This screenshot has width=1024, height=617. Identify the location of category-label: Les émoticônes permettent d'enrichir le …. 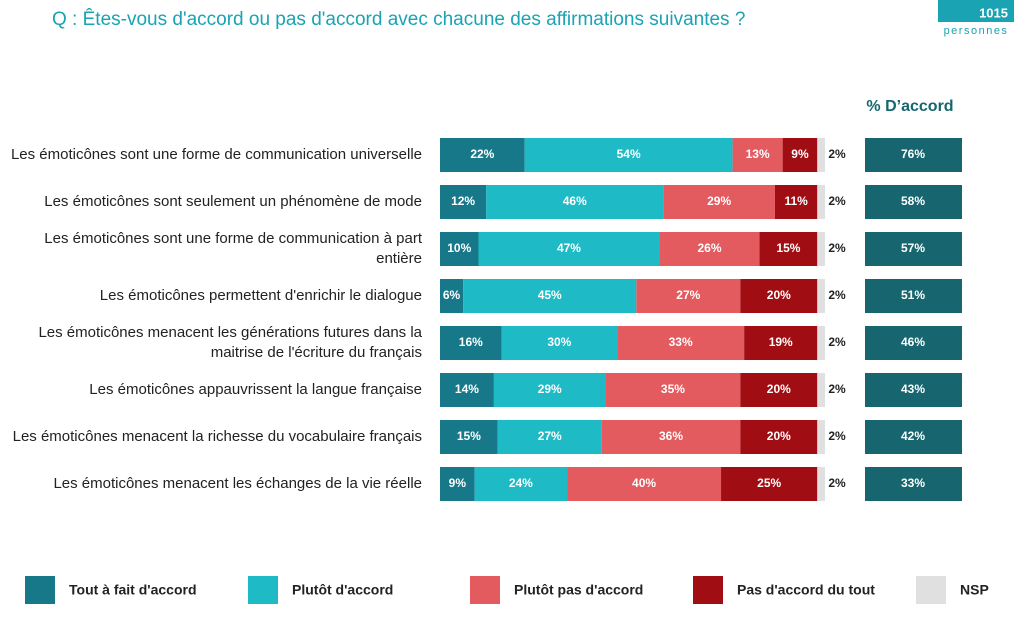
(260, 295).